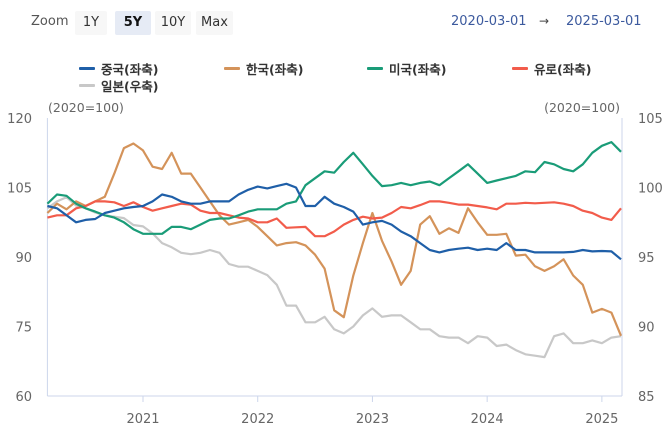 The image size is (670, 447). Describe the element at coordinates (130, 69) in the screenshot. I see `legend-label: 중국(좌축)` at that location.